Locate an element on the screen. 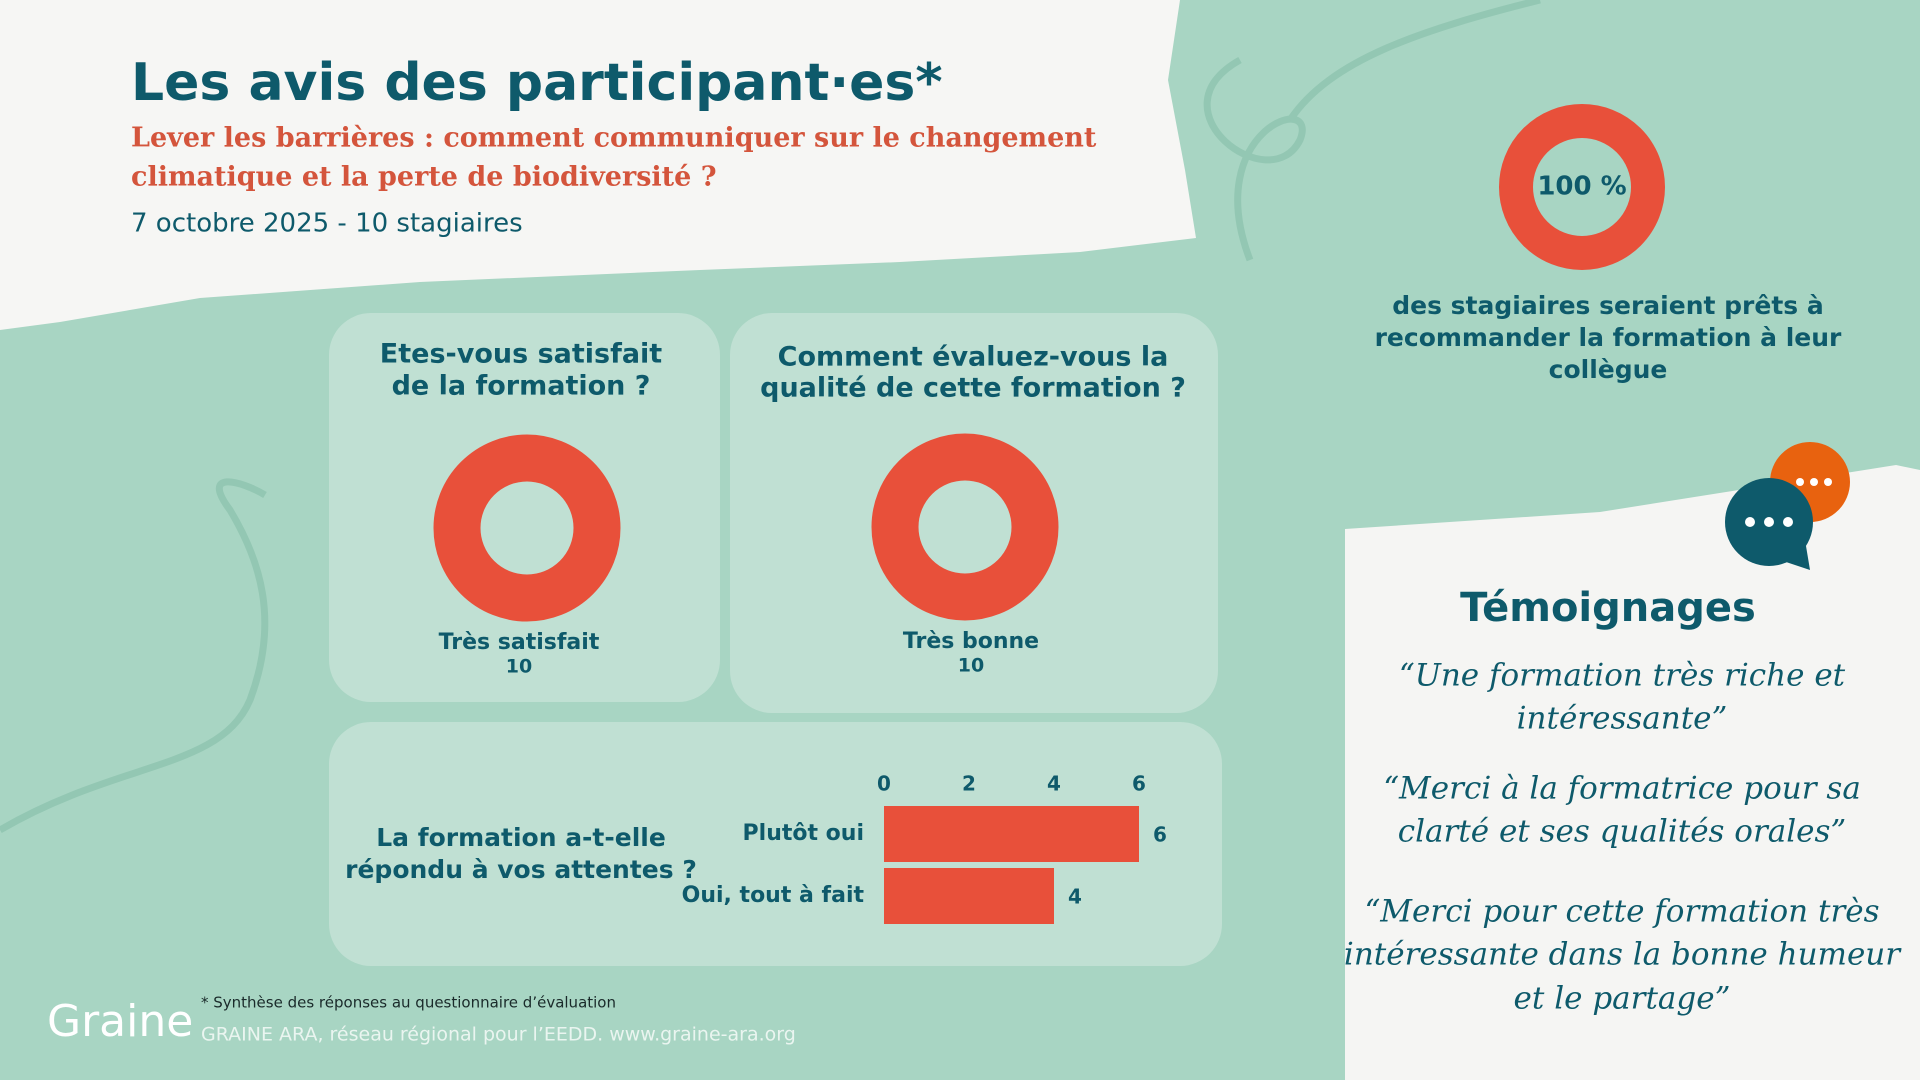  page-title: Les avis des participant·es* is located at coordinates (537, 83).